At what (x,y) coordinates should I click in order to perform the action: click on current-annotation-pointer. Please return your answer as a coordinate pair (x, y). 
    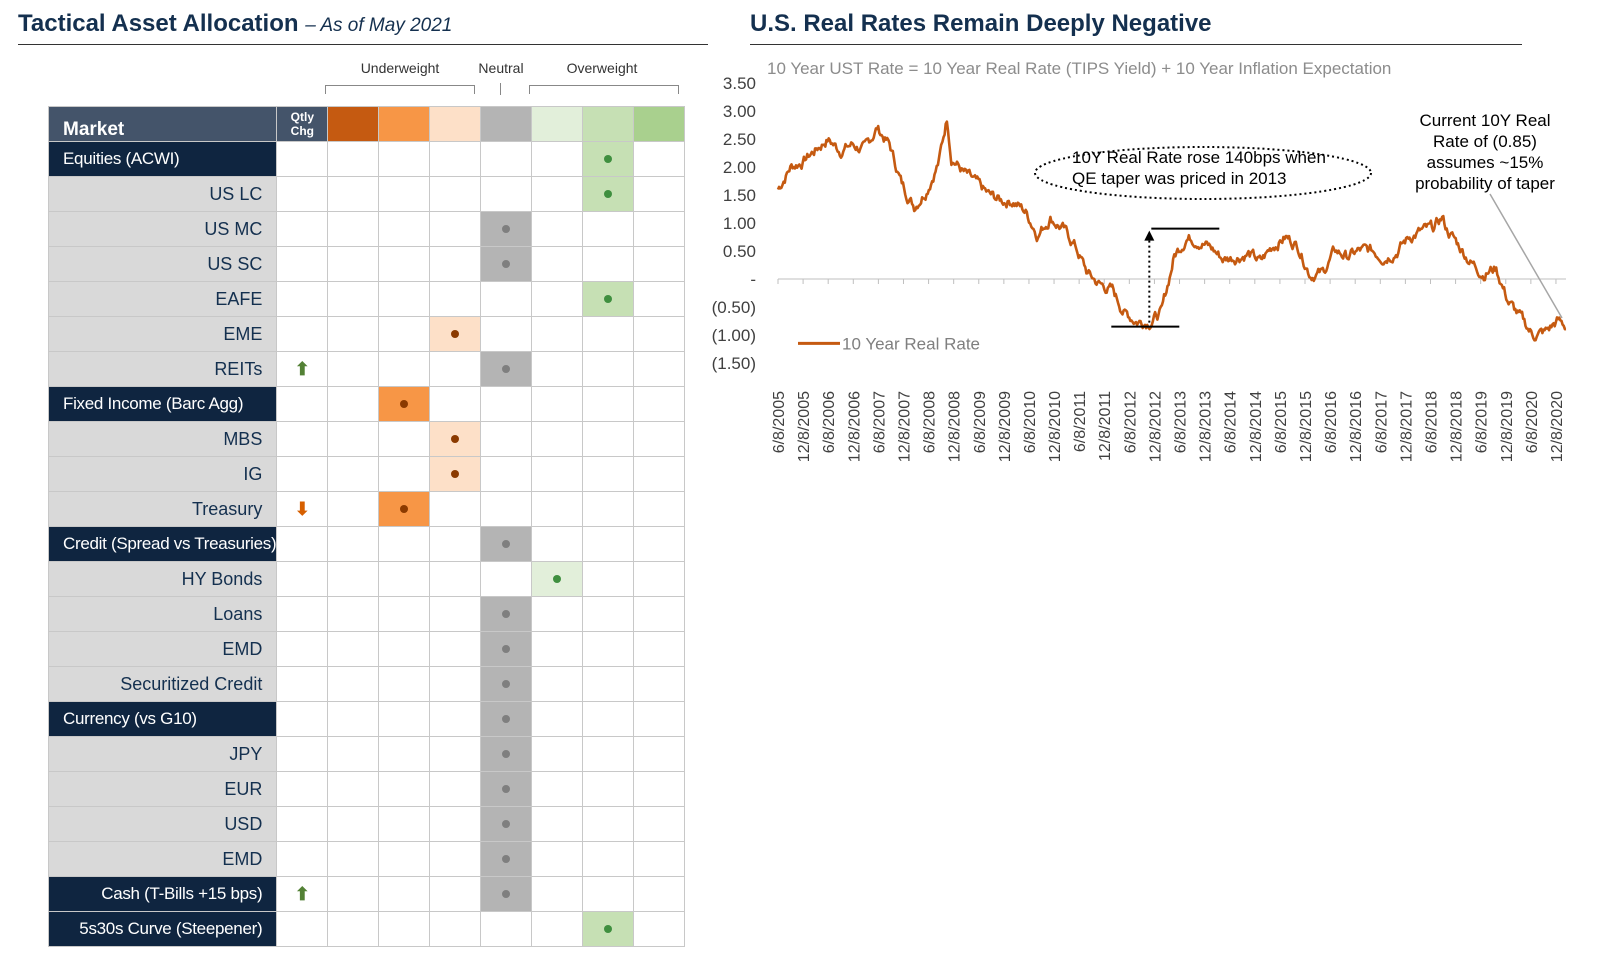
    Looking at the image, I should click on (1526, 256).